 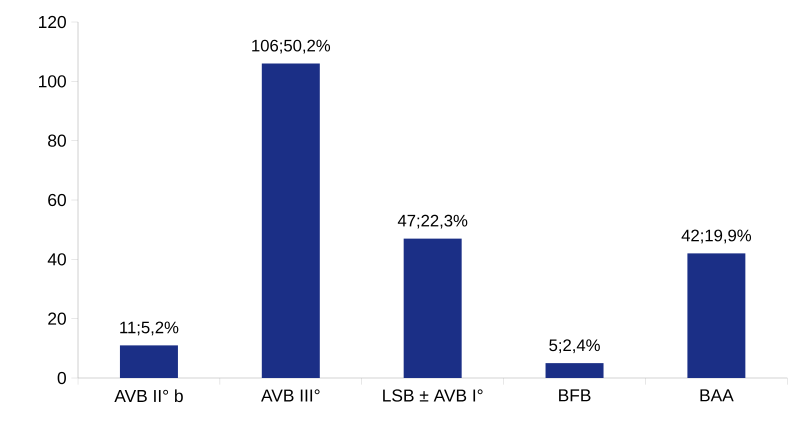 What do you see at coordinates (433, 221) in the screenshot?
I see `data-label: 47;22,3%` at bounding box center [433, 221].